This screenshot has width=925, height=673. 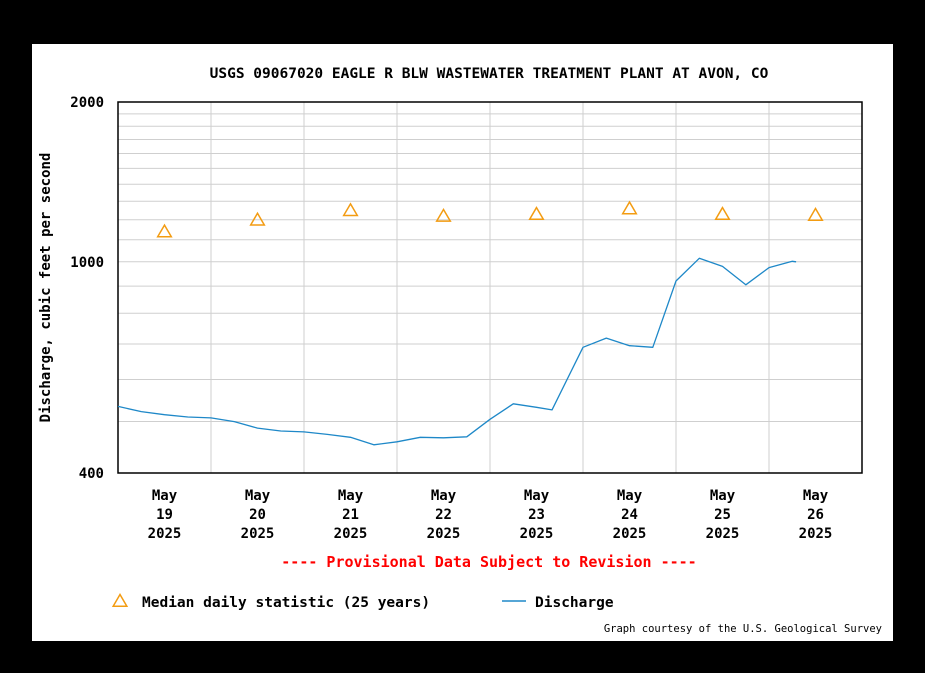 I want to click on legend-triangle-icon, so click(x=120, y=600).